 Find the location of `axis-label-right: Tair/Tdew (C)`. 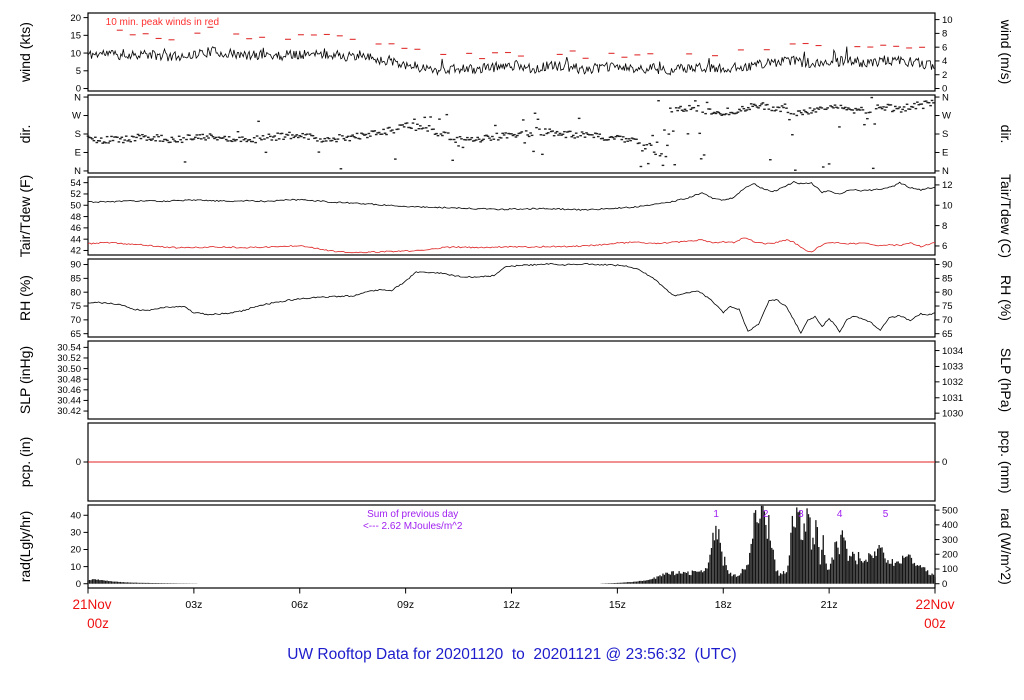

axis-label-right: Tair/Tdew (C) is located at coordinates (1006, 216).